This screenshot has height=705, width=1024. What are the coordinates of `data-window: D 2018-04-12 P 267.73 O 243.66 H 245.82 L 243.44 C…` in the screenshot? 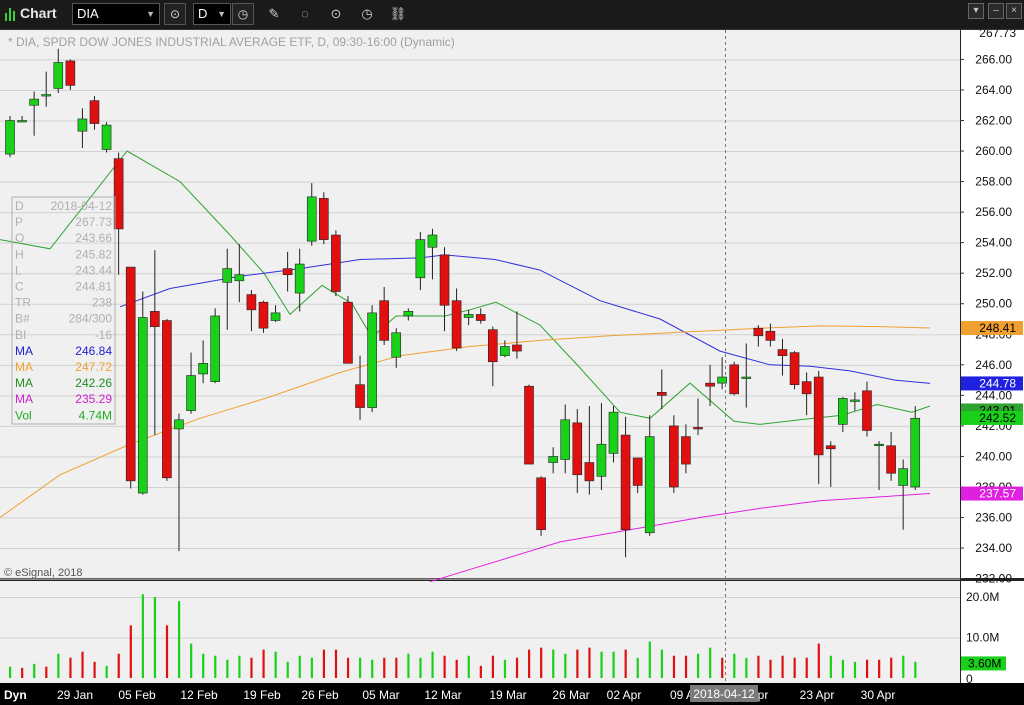 It's located at (63, 310).